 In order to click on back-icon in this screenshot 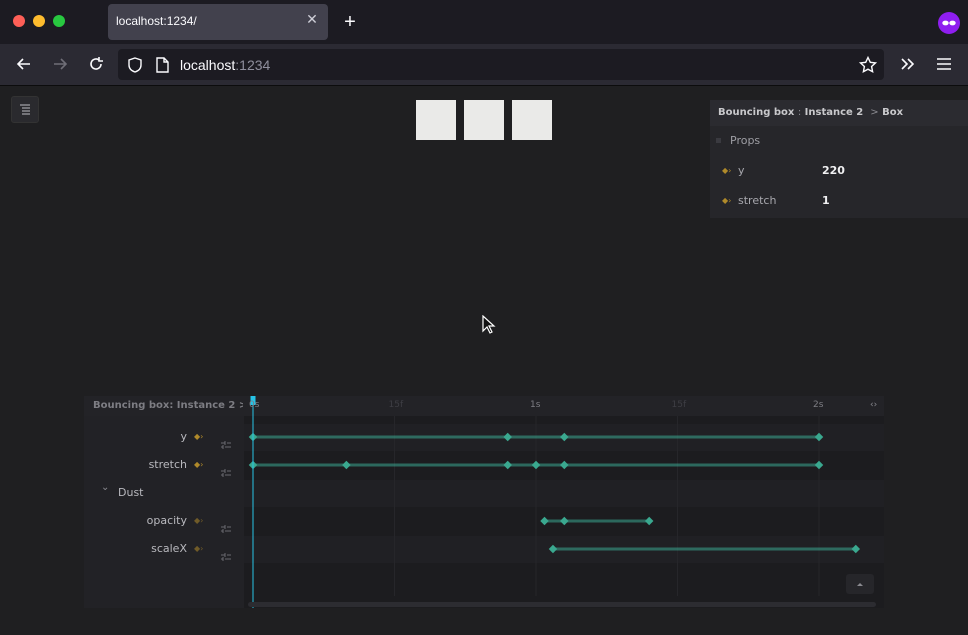, I will do `click(24, 64)`.